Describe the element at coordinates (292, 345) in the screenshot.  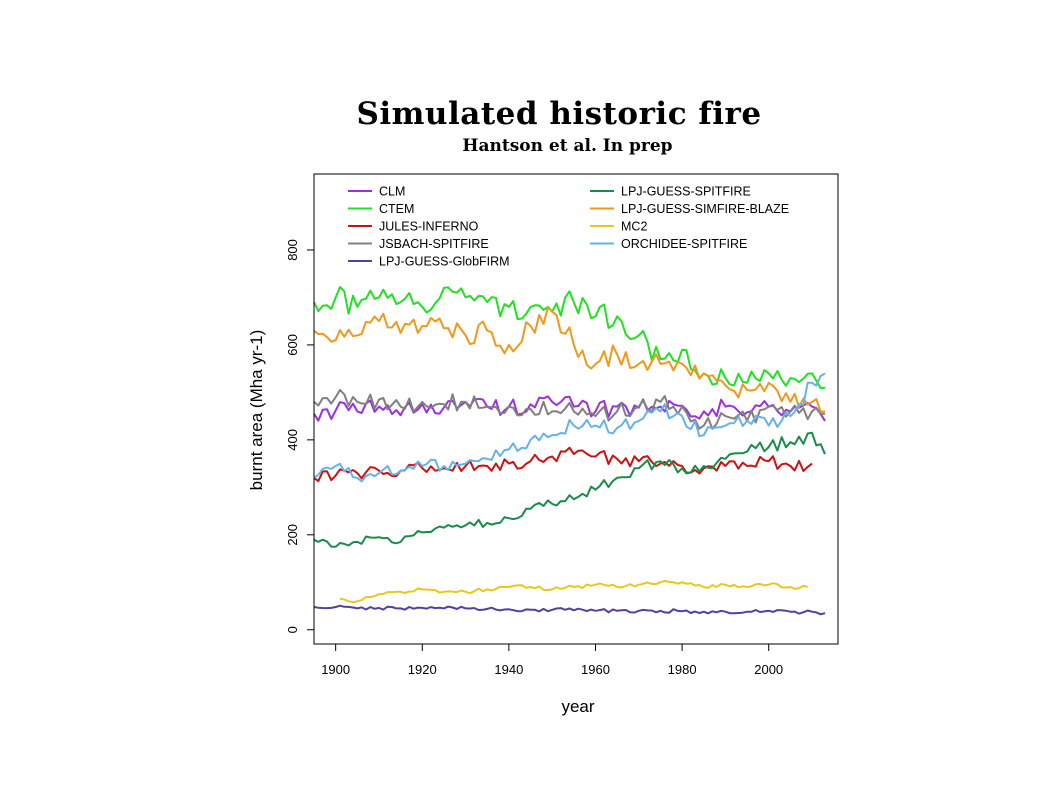
I see `y-tick-label: 600` at that location.